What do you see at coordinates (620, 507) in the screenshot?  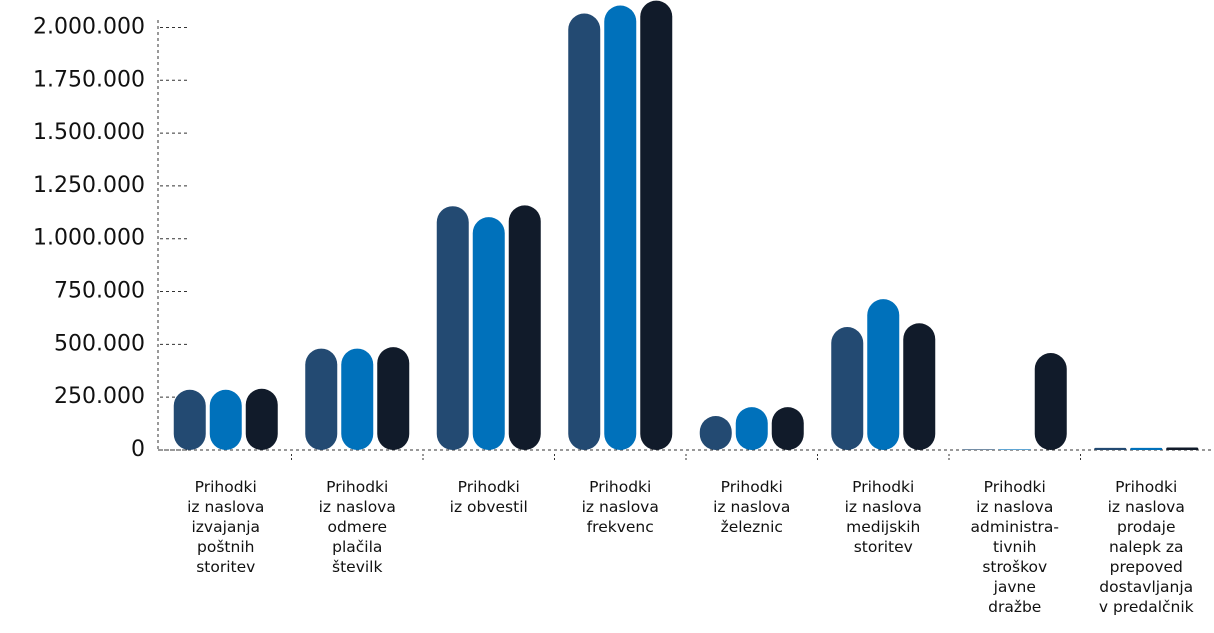 I see `x-tick-label: Prihodki iz naslova frekvenc` at bounding box center [620, 507].